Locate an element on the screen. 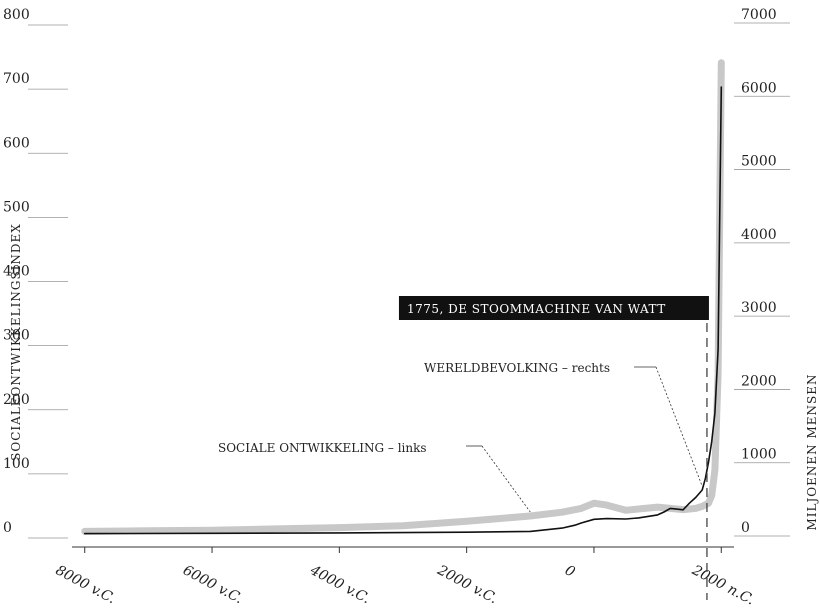 The width and height of the screenshot is (820, 614). left-tick-label: 300 is located at coordinates (16, 336).